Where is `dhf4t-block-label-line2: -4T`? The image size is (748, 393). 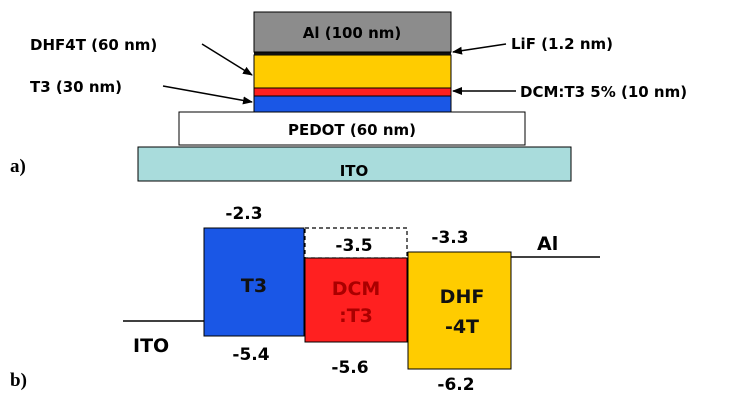 dhf4t-block-label-line2: -4T is located at coordinates (462, 327).